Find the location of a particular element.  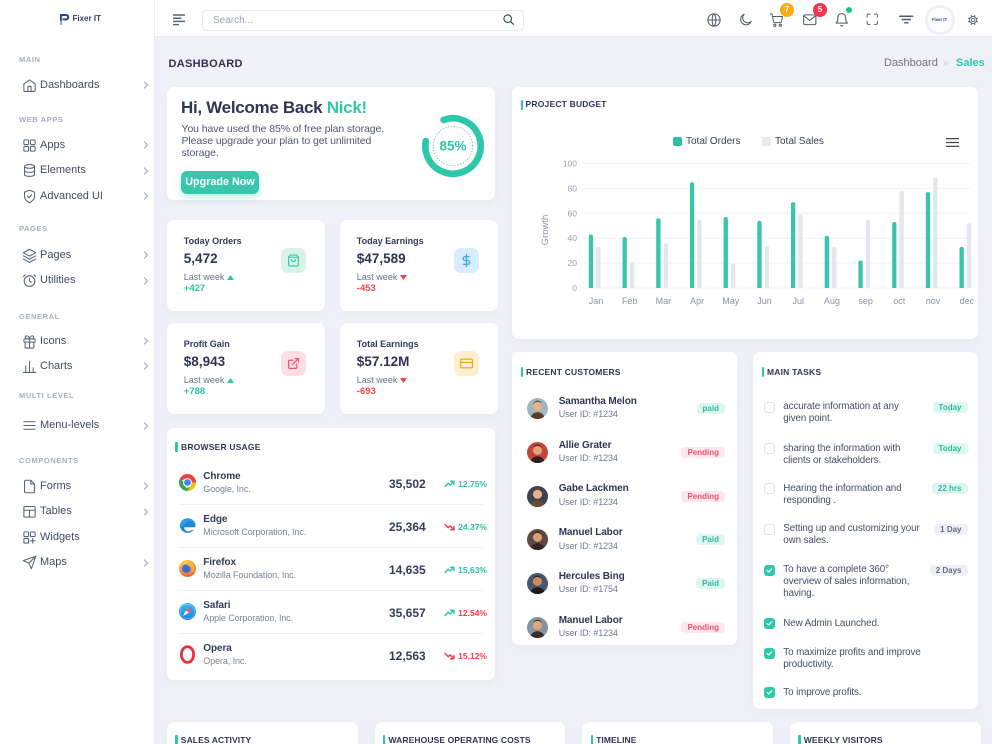

svg-text: nov is located at coordinates (933, 301).